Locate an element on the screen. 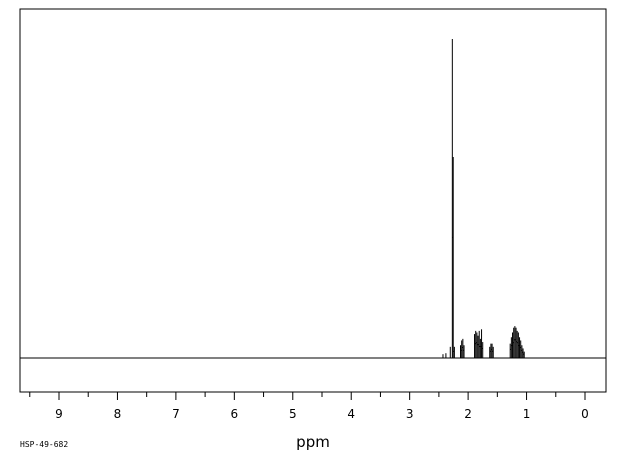 The width and height of the screenshot is (620, 455). x-tick-label: 9 is located at coordinates (59, 414).